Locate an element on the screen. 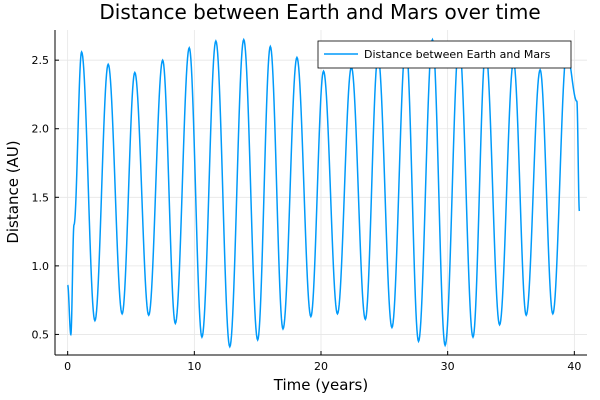  x-tick-label: 30 is located at coordinates (448, 366).